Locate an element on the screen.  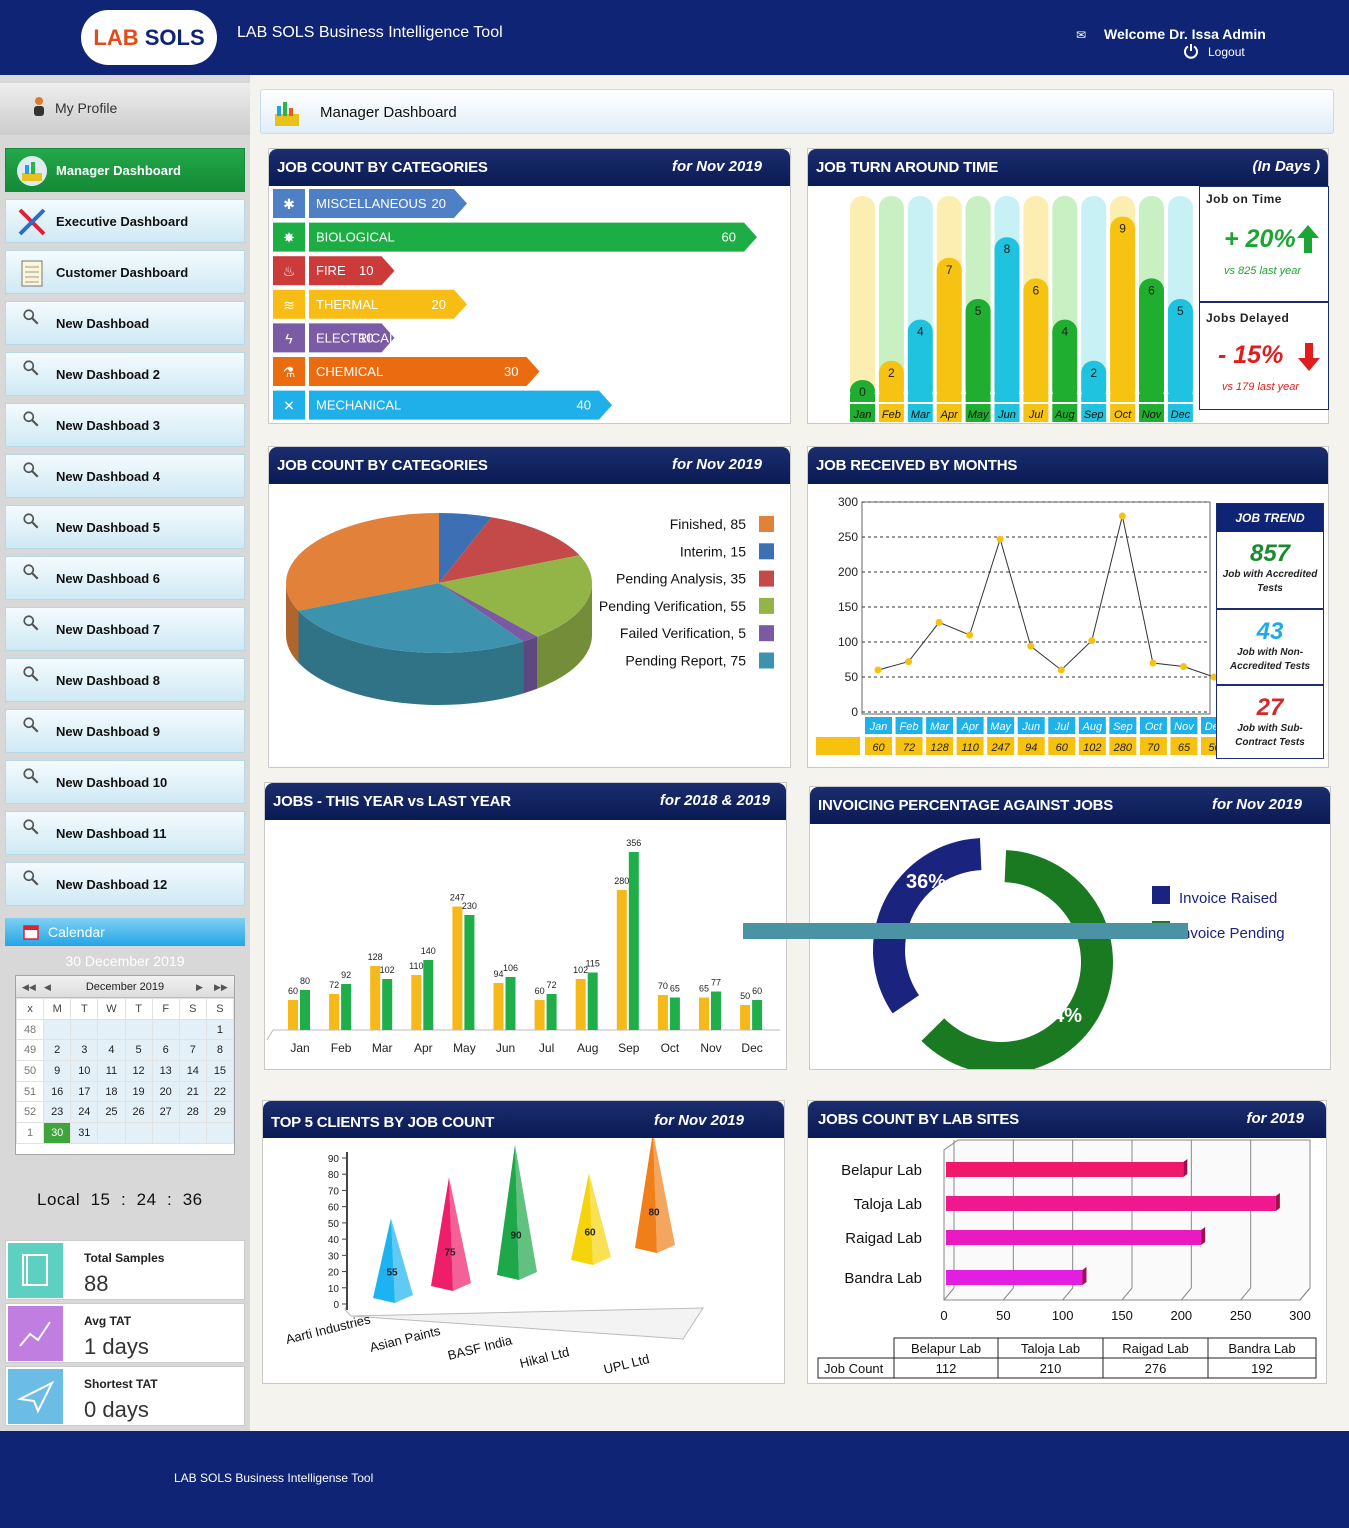
x-tick-label: Jan is located at coordinates (299, 1048).